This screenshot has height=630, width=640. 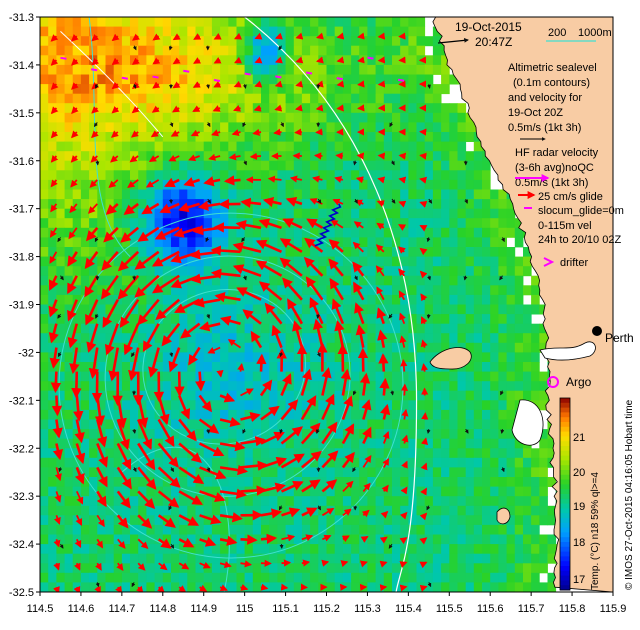 What do you see at coordinates (21, 497) in the screenshot?
I see `y-tick-label: -32.3` at bounding box center [21, 497].